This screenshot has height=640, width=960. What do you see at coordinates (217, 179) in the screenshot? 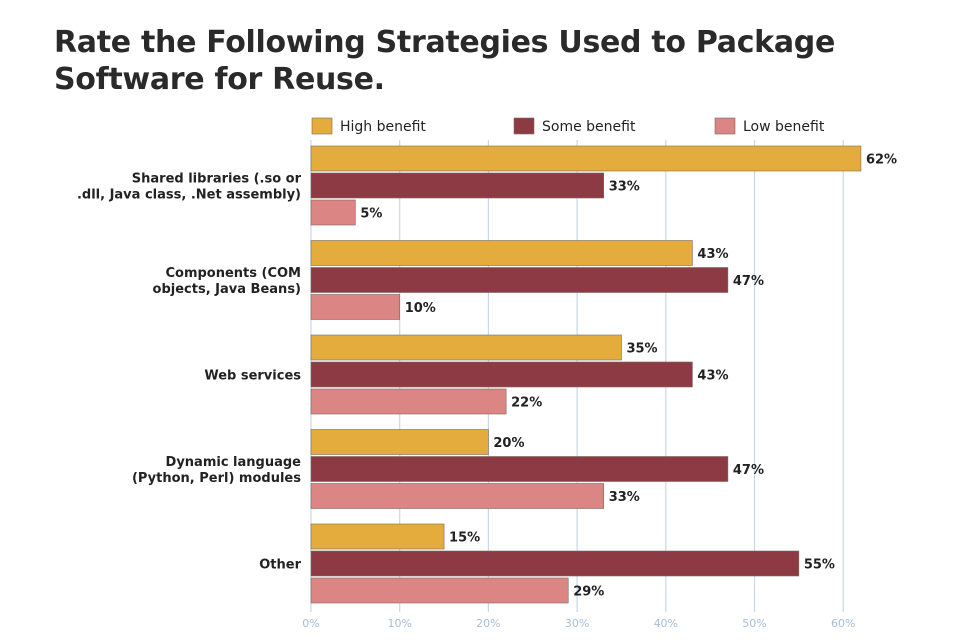
I see `category-label: Shared libraries (.so or` at bounding box center [217, 179].